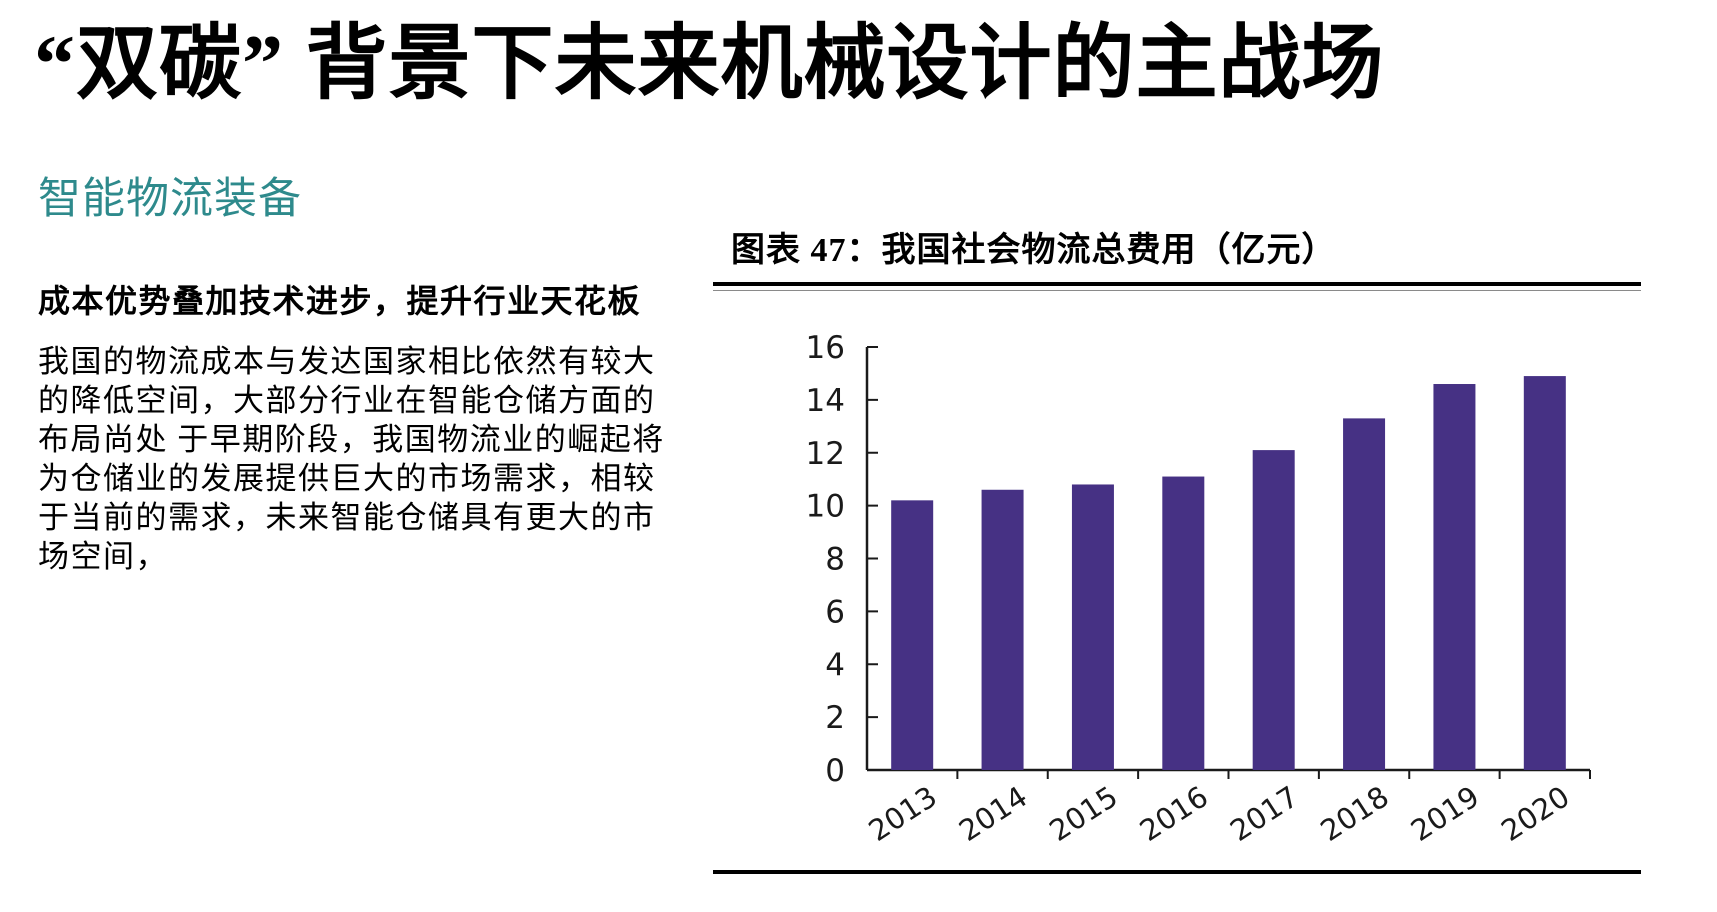 The image size is (1717, 912). Describe the element at coordinates (1177, 872) in the screenshot. I see `figure-bottom-rule` at that location.